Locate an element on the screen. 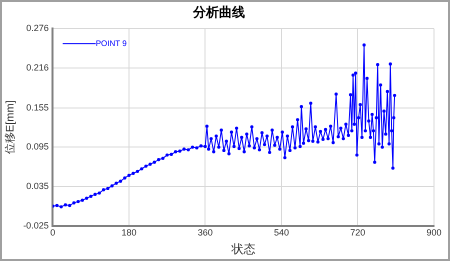  legend-label: POINT 9 is located at coordinates (112, 43).